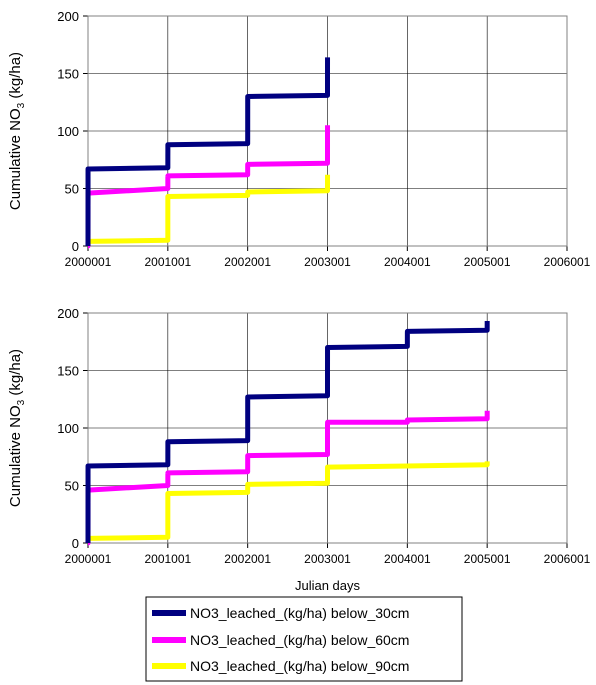 This screenshot has height=685, width=596. What do you see at coordinates (299, 640) in the screenshot?
I see `legend-label-60cm: NO3_leached_(kg/ha) below_60cm` at bounding box center [299, 640].